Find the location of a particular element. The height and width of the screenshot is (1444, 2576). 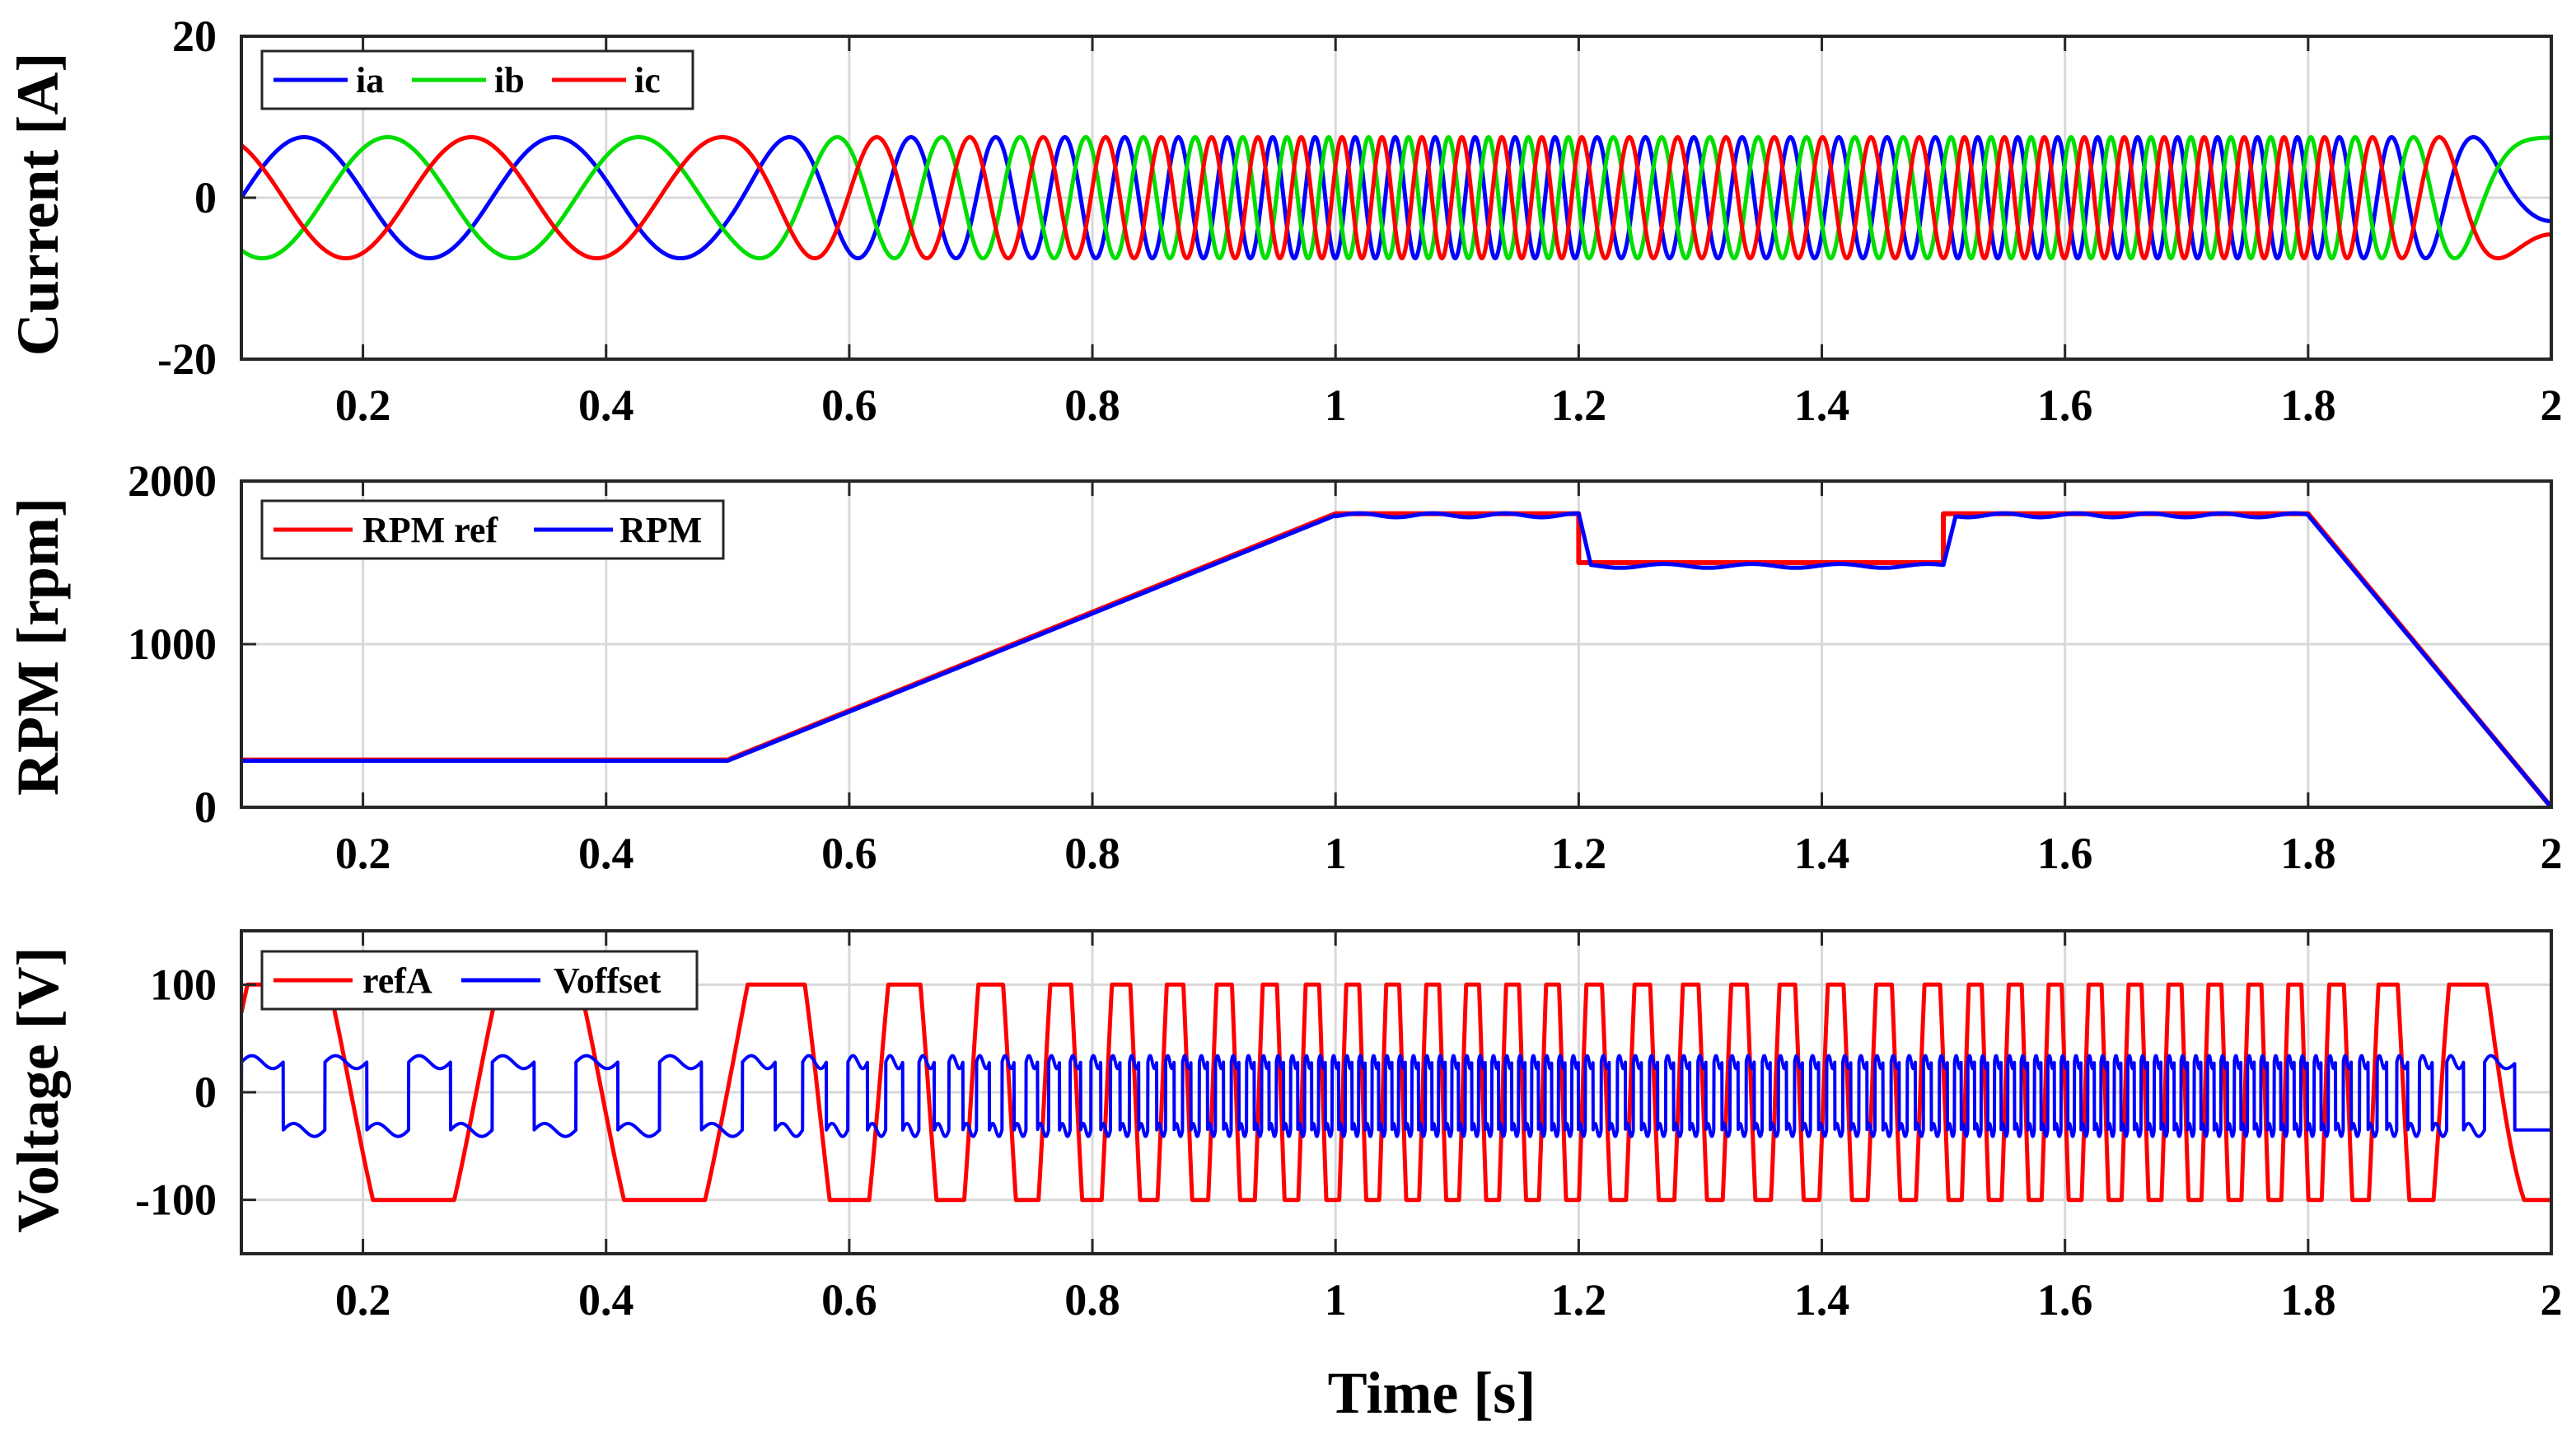

y-tick-label: -20 is located at coordinates (187, 359).